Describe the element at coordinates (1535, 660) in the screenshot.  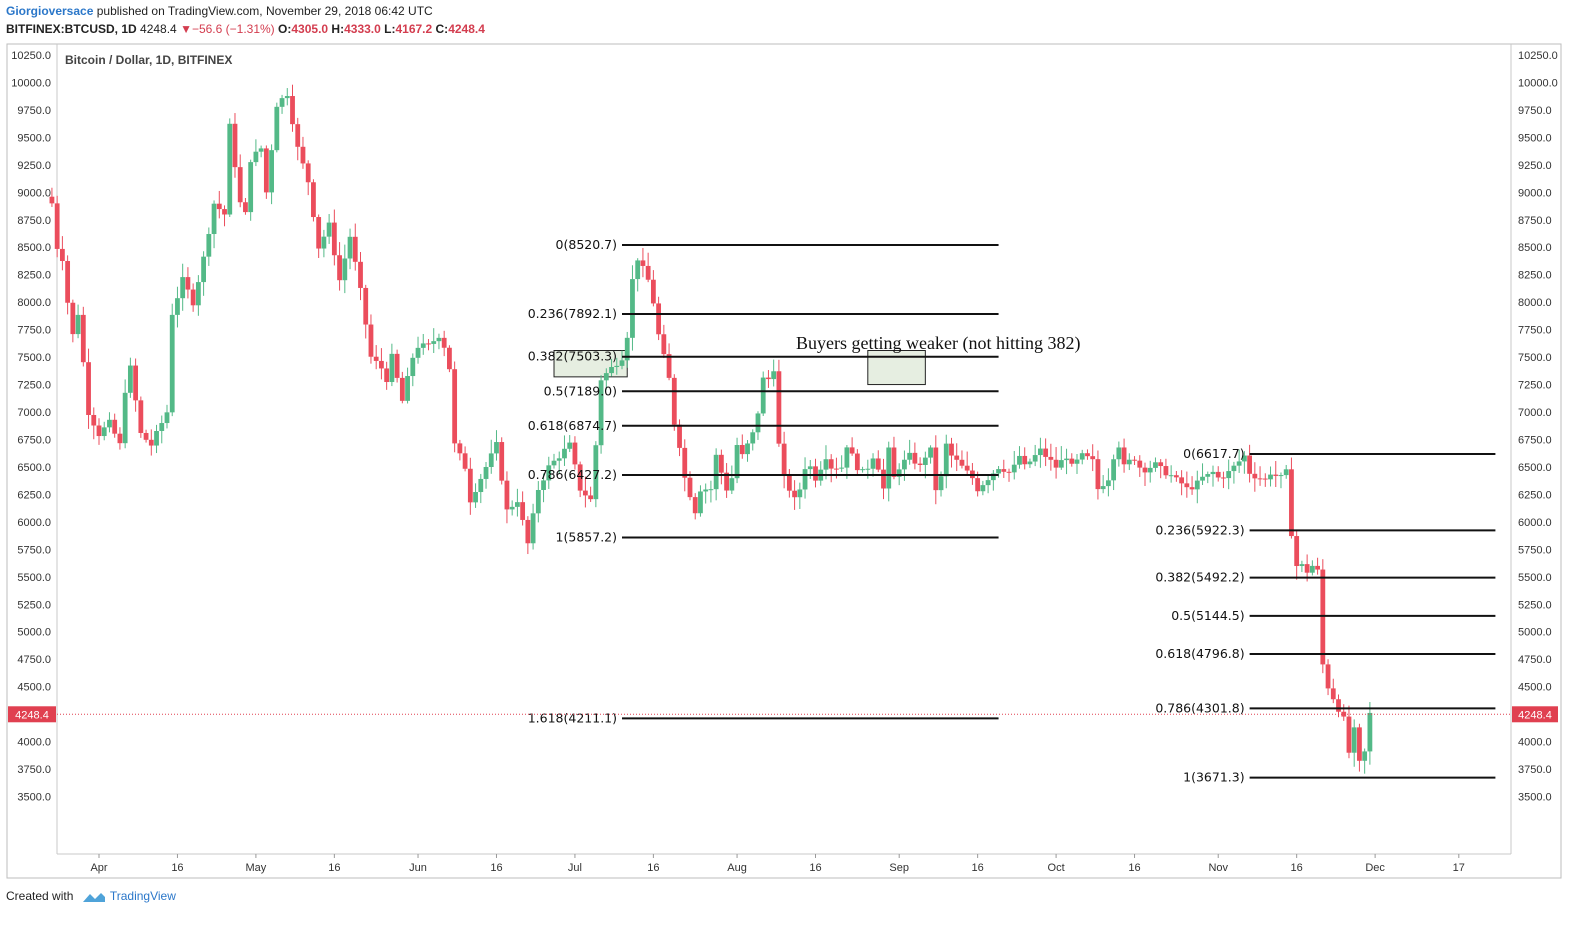
I see `y-tick-label-right: 4750.0` at that location.